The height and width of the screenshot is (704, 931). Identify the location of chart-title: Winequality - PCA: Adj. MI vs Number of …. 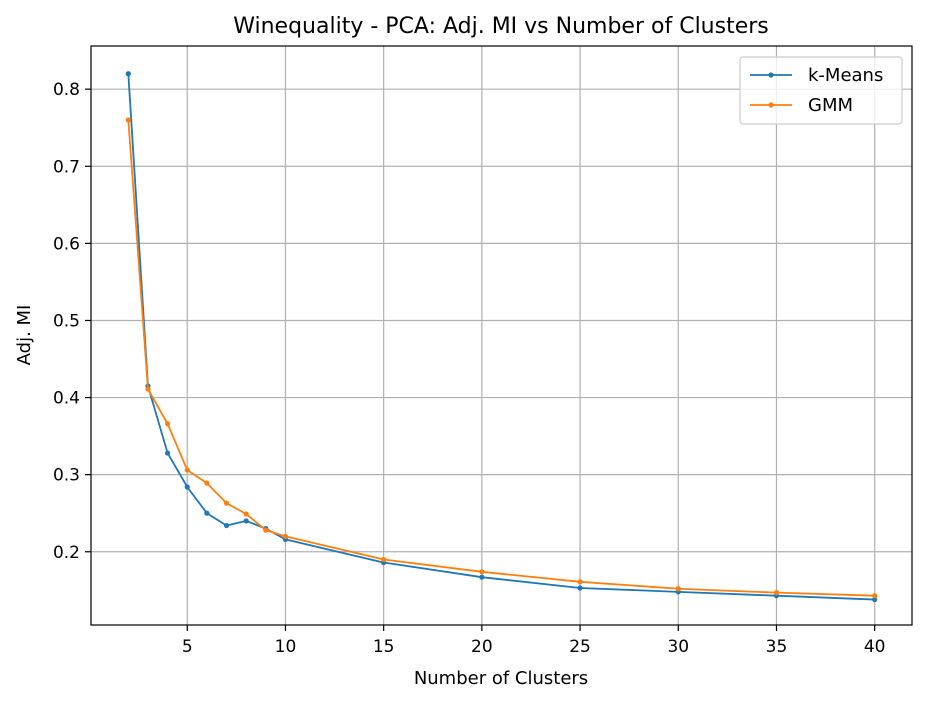
(501, 26).